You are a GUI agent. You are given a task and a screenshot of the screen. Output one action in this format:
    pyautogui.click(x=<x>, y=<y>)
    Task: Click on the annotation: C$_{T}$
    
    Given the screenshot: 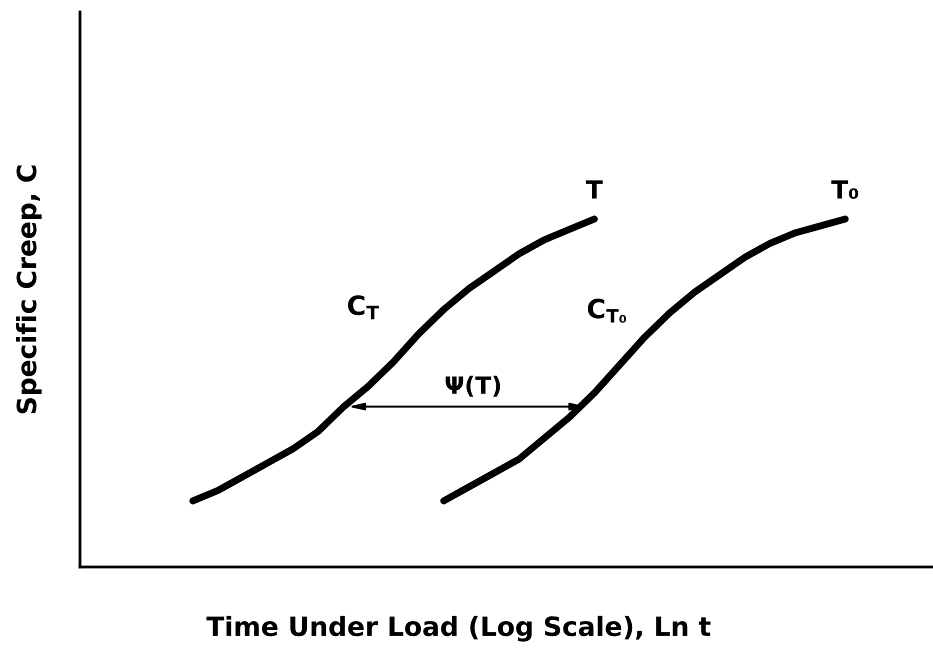 What is the action you would take?
    pyautogui.click(x=363, y=307)
    